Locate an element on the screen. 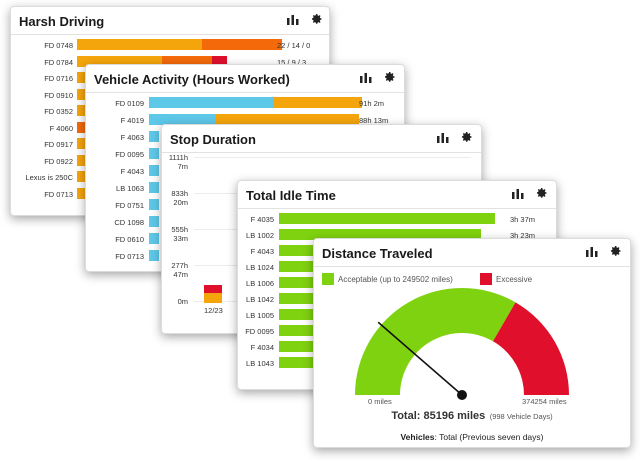 This screenshot has height=460, width=640. legend-acceptable: Acceptable (up to 249502 miles) is located at coordinates (387, 279).